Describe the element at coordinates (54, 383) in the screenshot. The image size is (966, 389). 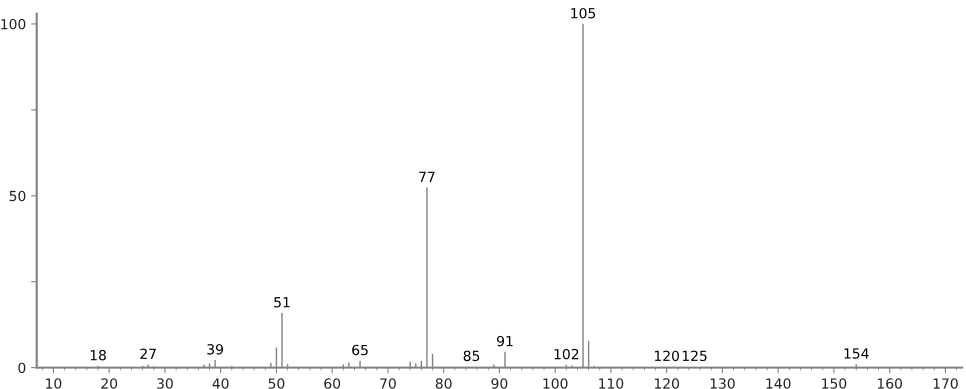
I see `x-tick-label: 10` at that location.